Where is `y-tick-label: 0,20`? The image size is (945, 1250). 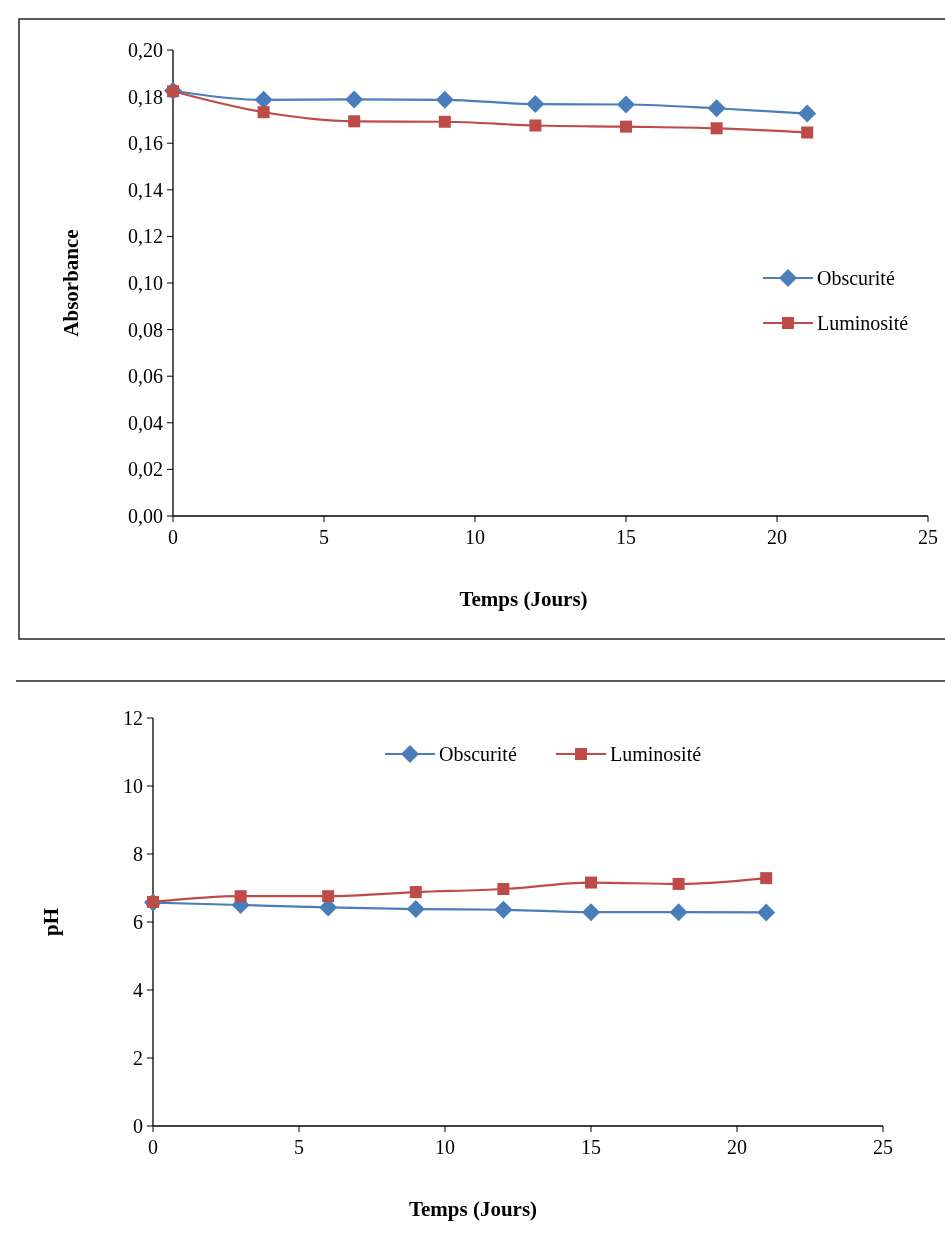 y-tick-label: 0,20 is located at coordinates (145, 50).